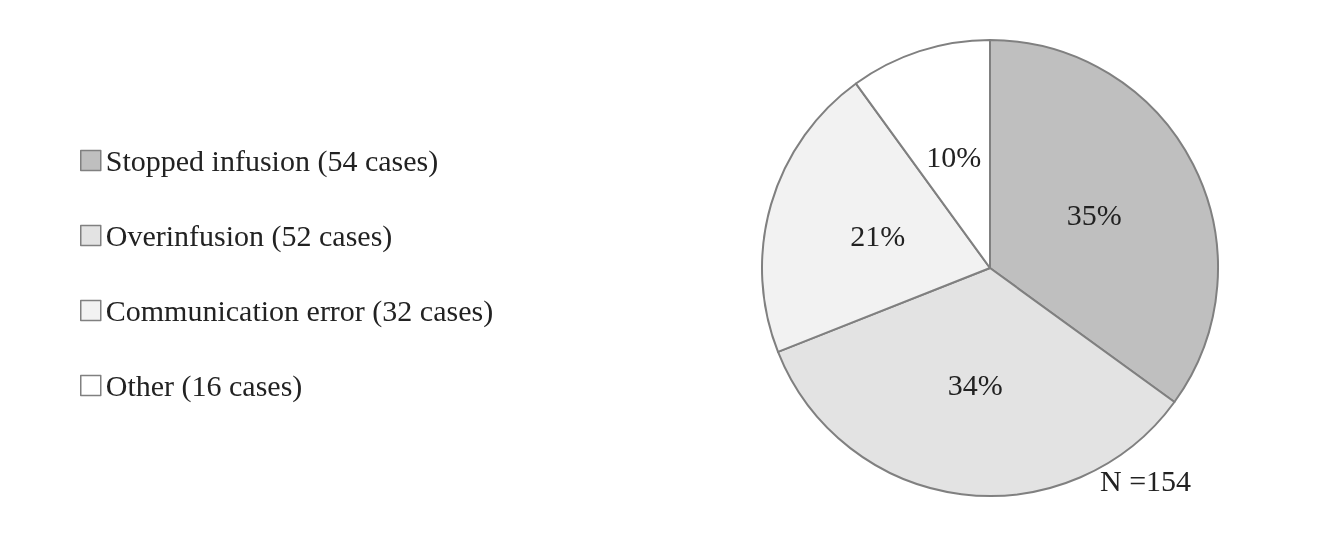  I want to click on data-label: 21%, so click(878, 235).